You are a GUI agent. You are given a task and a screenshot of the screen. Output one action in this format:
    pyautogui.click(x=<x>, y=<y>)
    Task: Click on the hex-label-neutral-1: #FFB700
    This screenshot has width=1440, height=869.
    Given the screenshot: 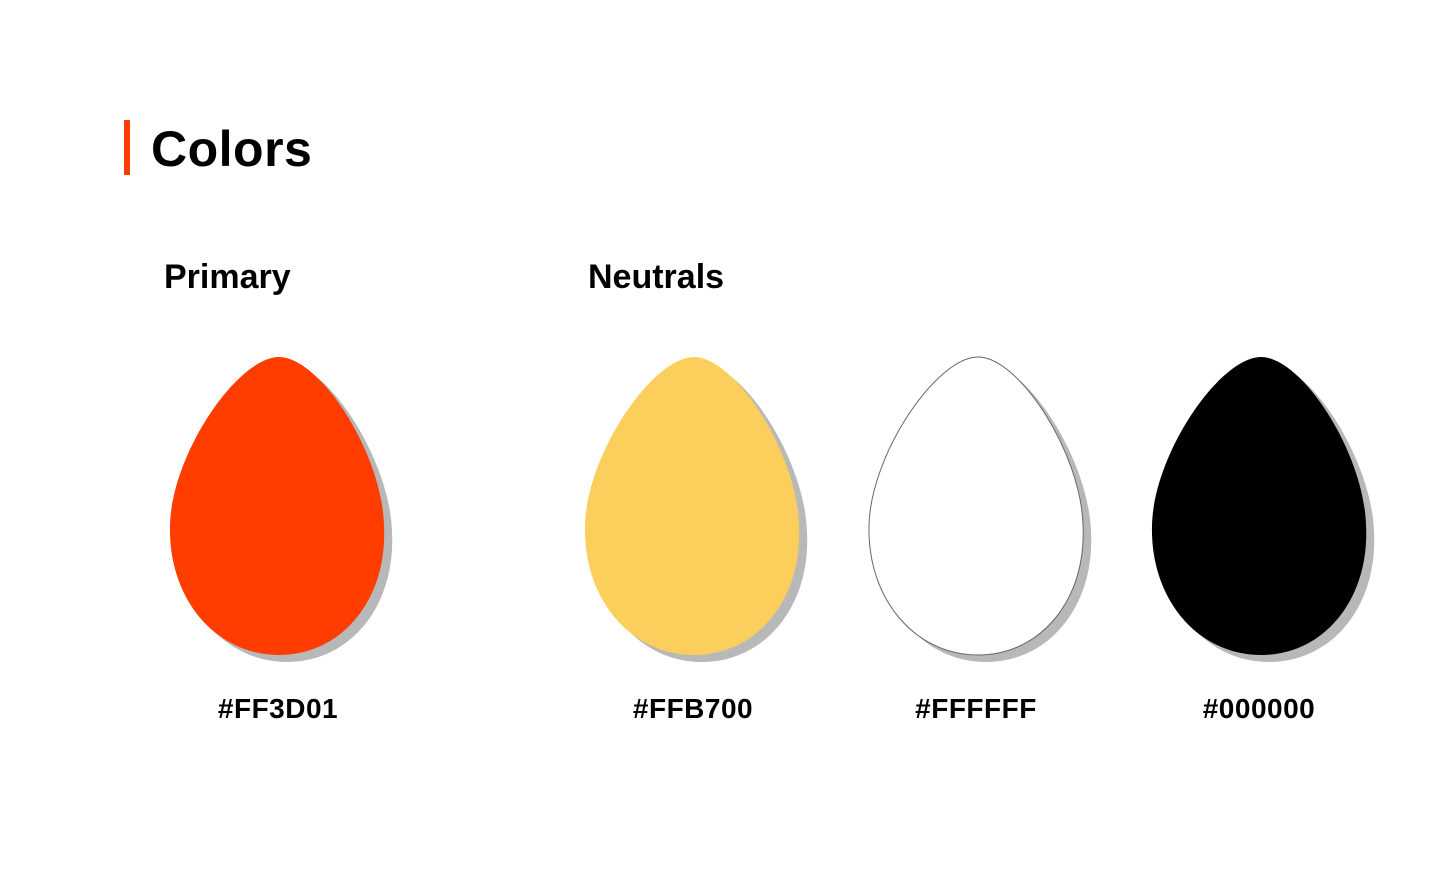 What is the action you would take?
    pyautogui.click(x=693, y=708)
    